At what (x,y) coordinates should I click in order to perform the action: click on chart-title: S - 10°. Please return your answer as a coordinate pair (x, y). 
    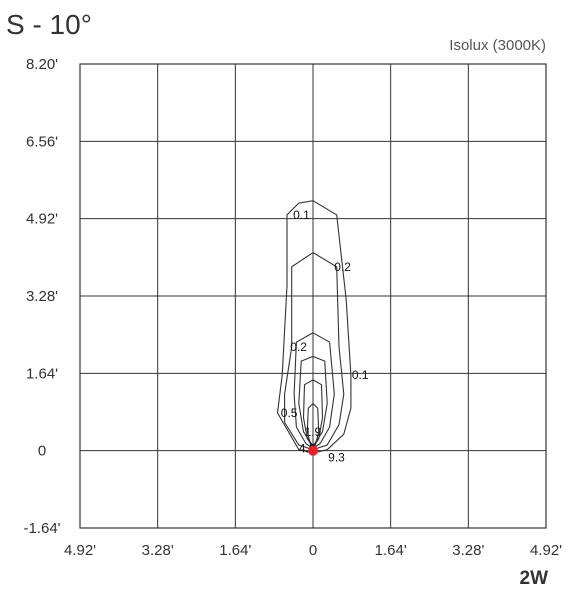
    Looking at the image, I should click on (49, 24).